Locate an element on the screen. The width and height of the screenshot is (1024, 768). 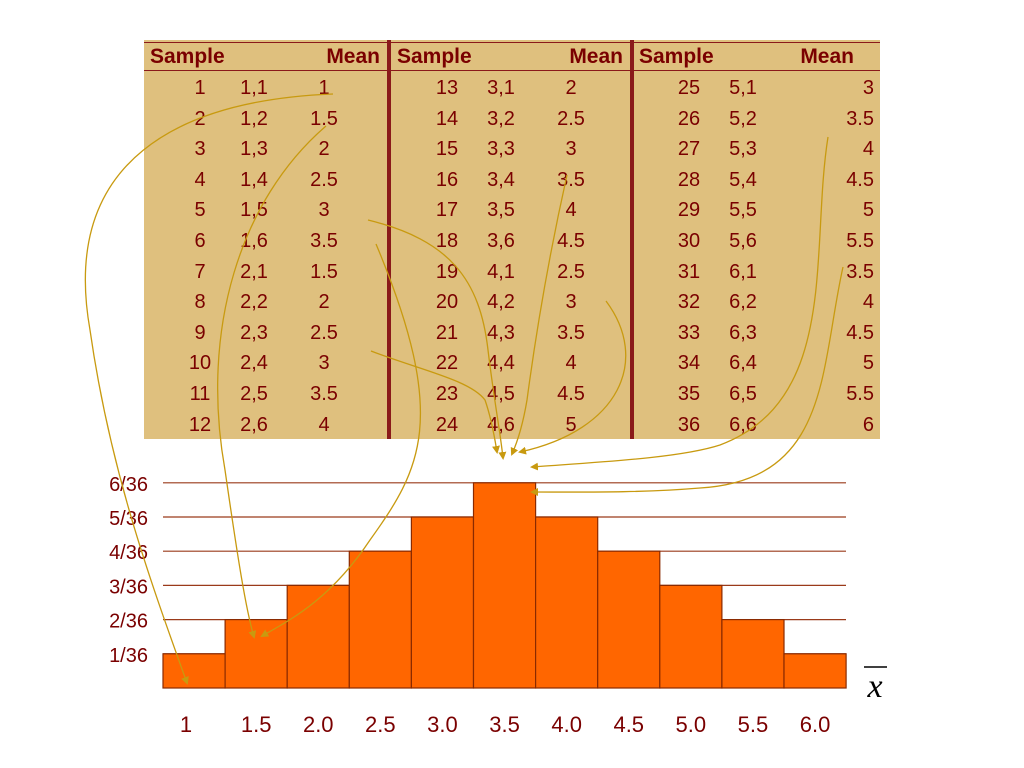
cell-sample: 26 is located at coordinates (689, 118).